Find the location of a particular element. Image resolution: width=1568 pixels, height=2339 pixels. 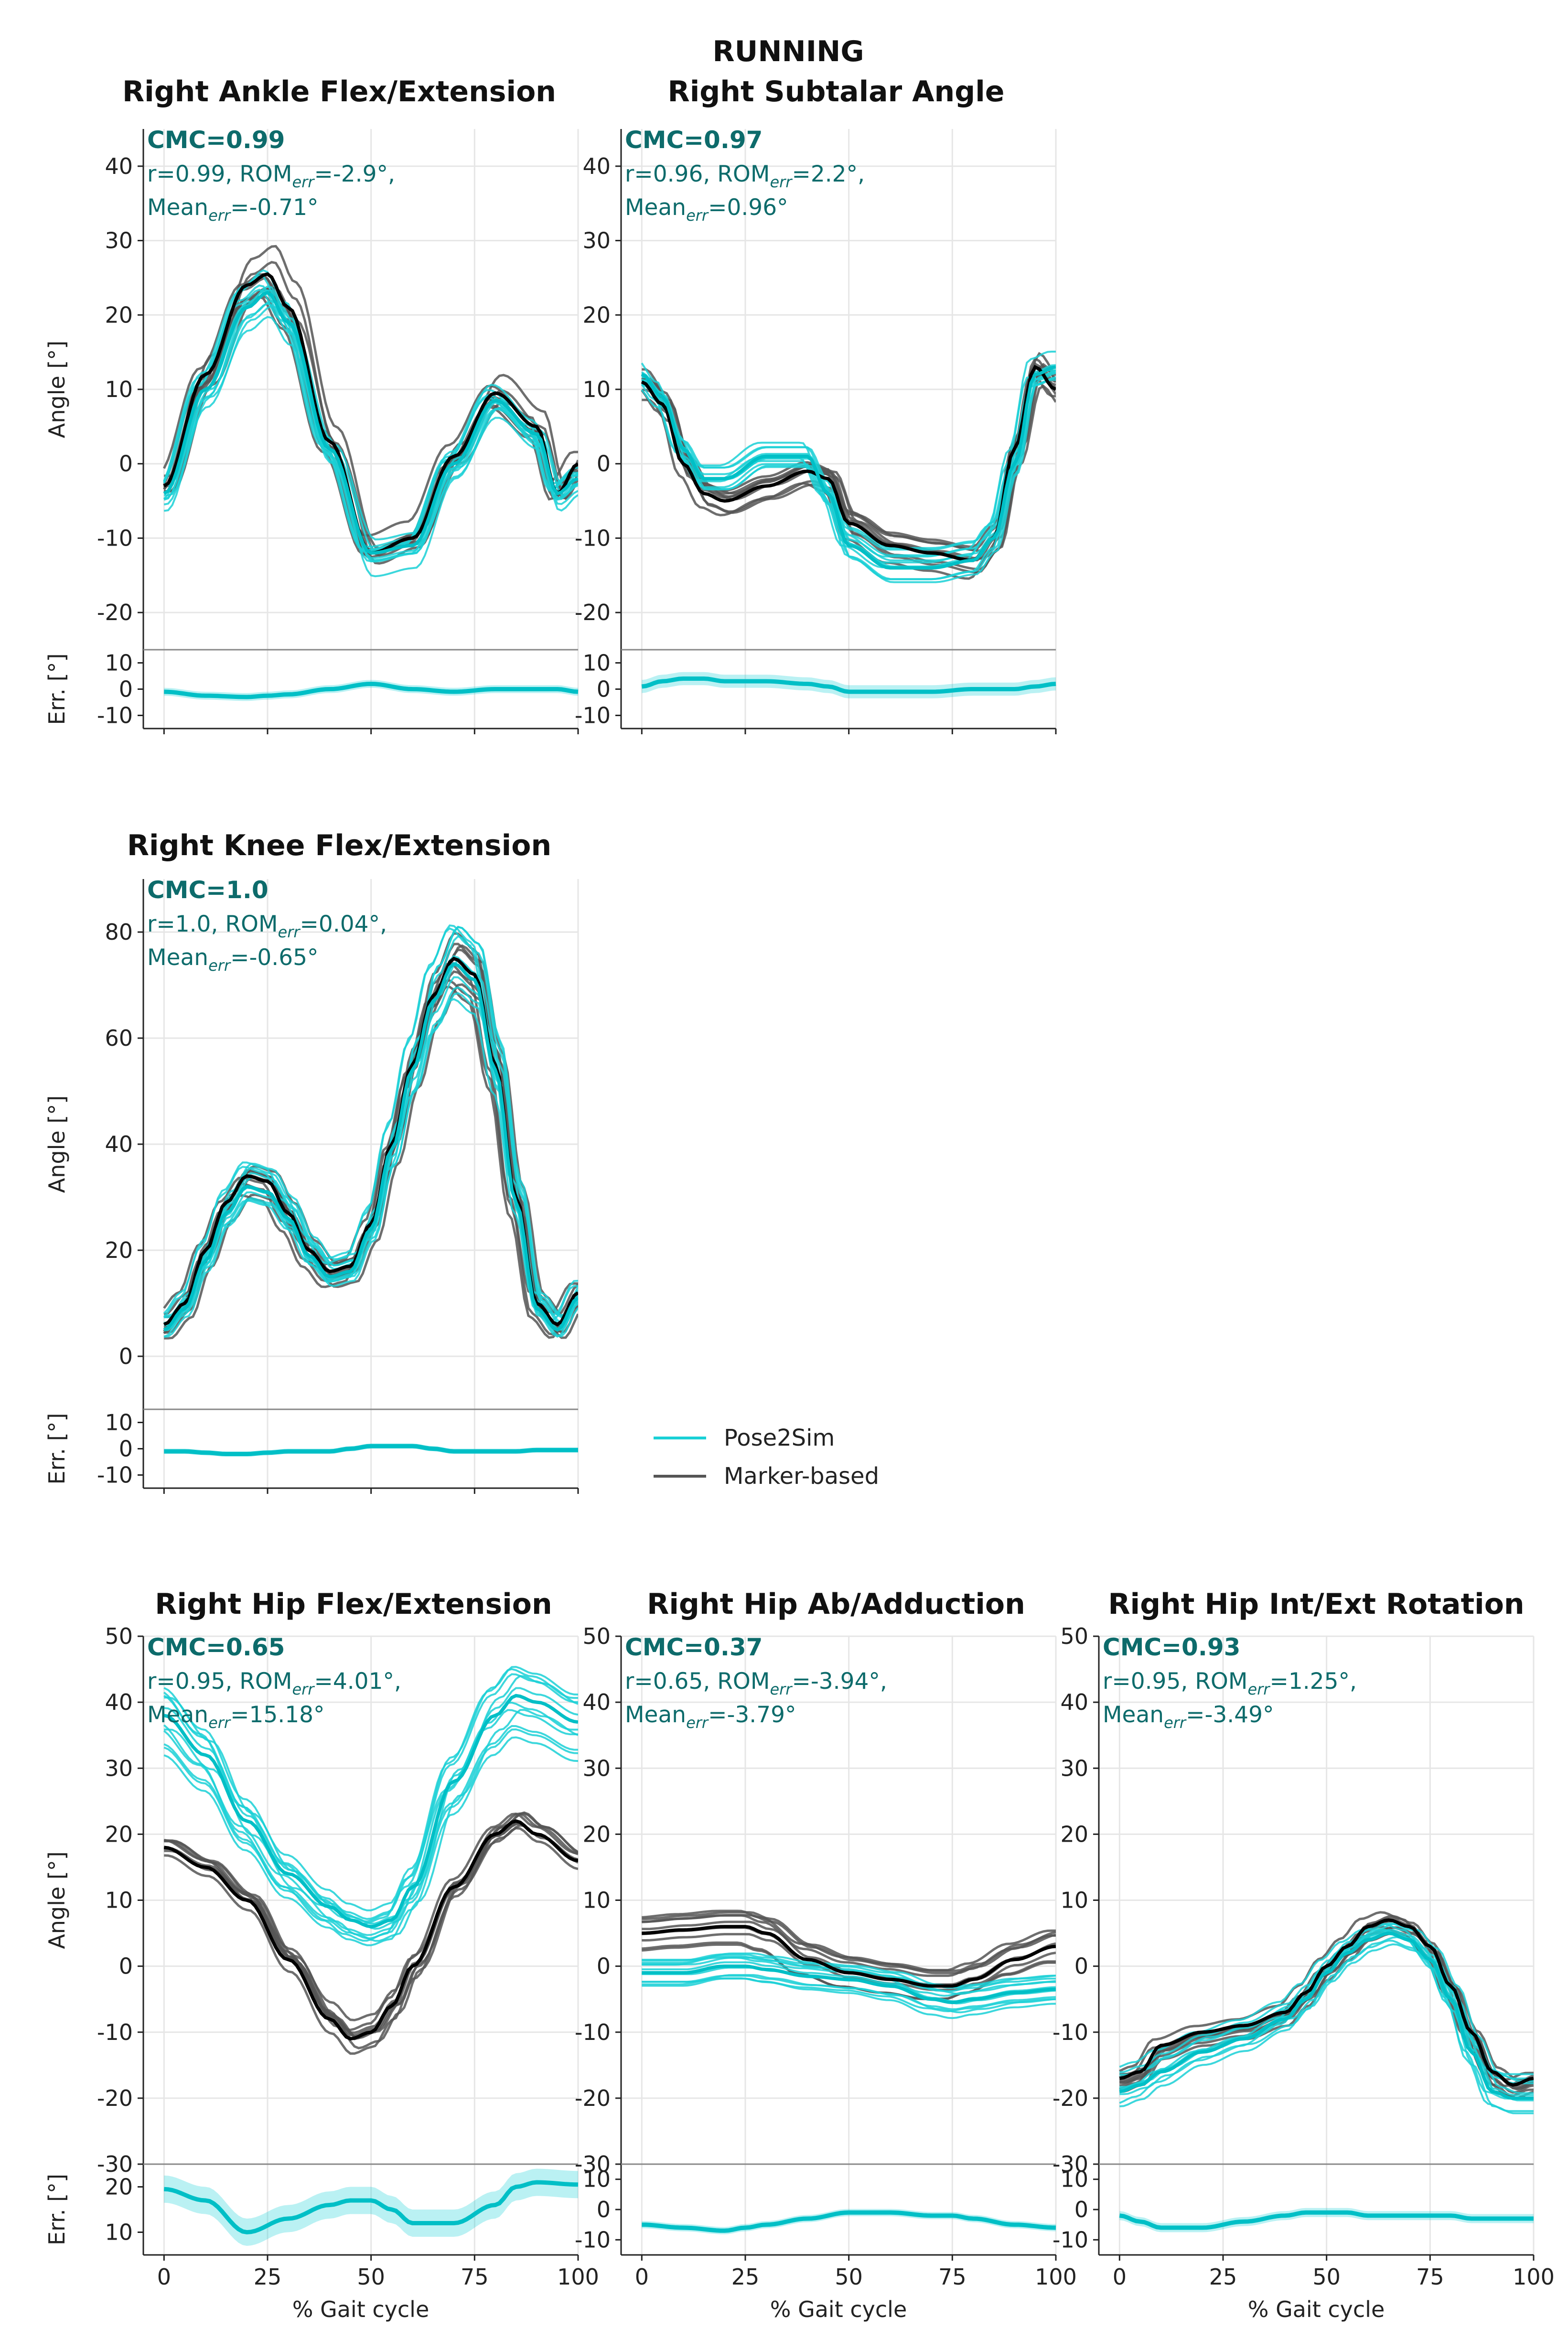

panel-title: Right Hip Int/Ext Rotation is located at coordinates (1316, 1605).